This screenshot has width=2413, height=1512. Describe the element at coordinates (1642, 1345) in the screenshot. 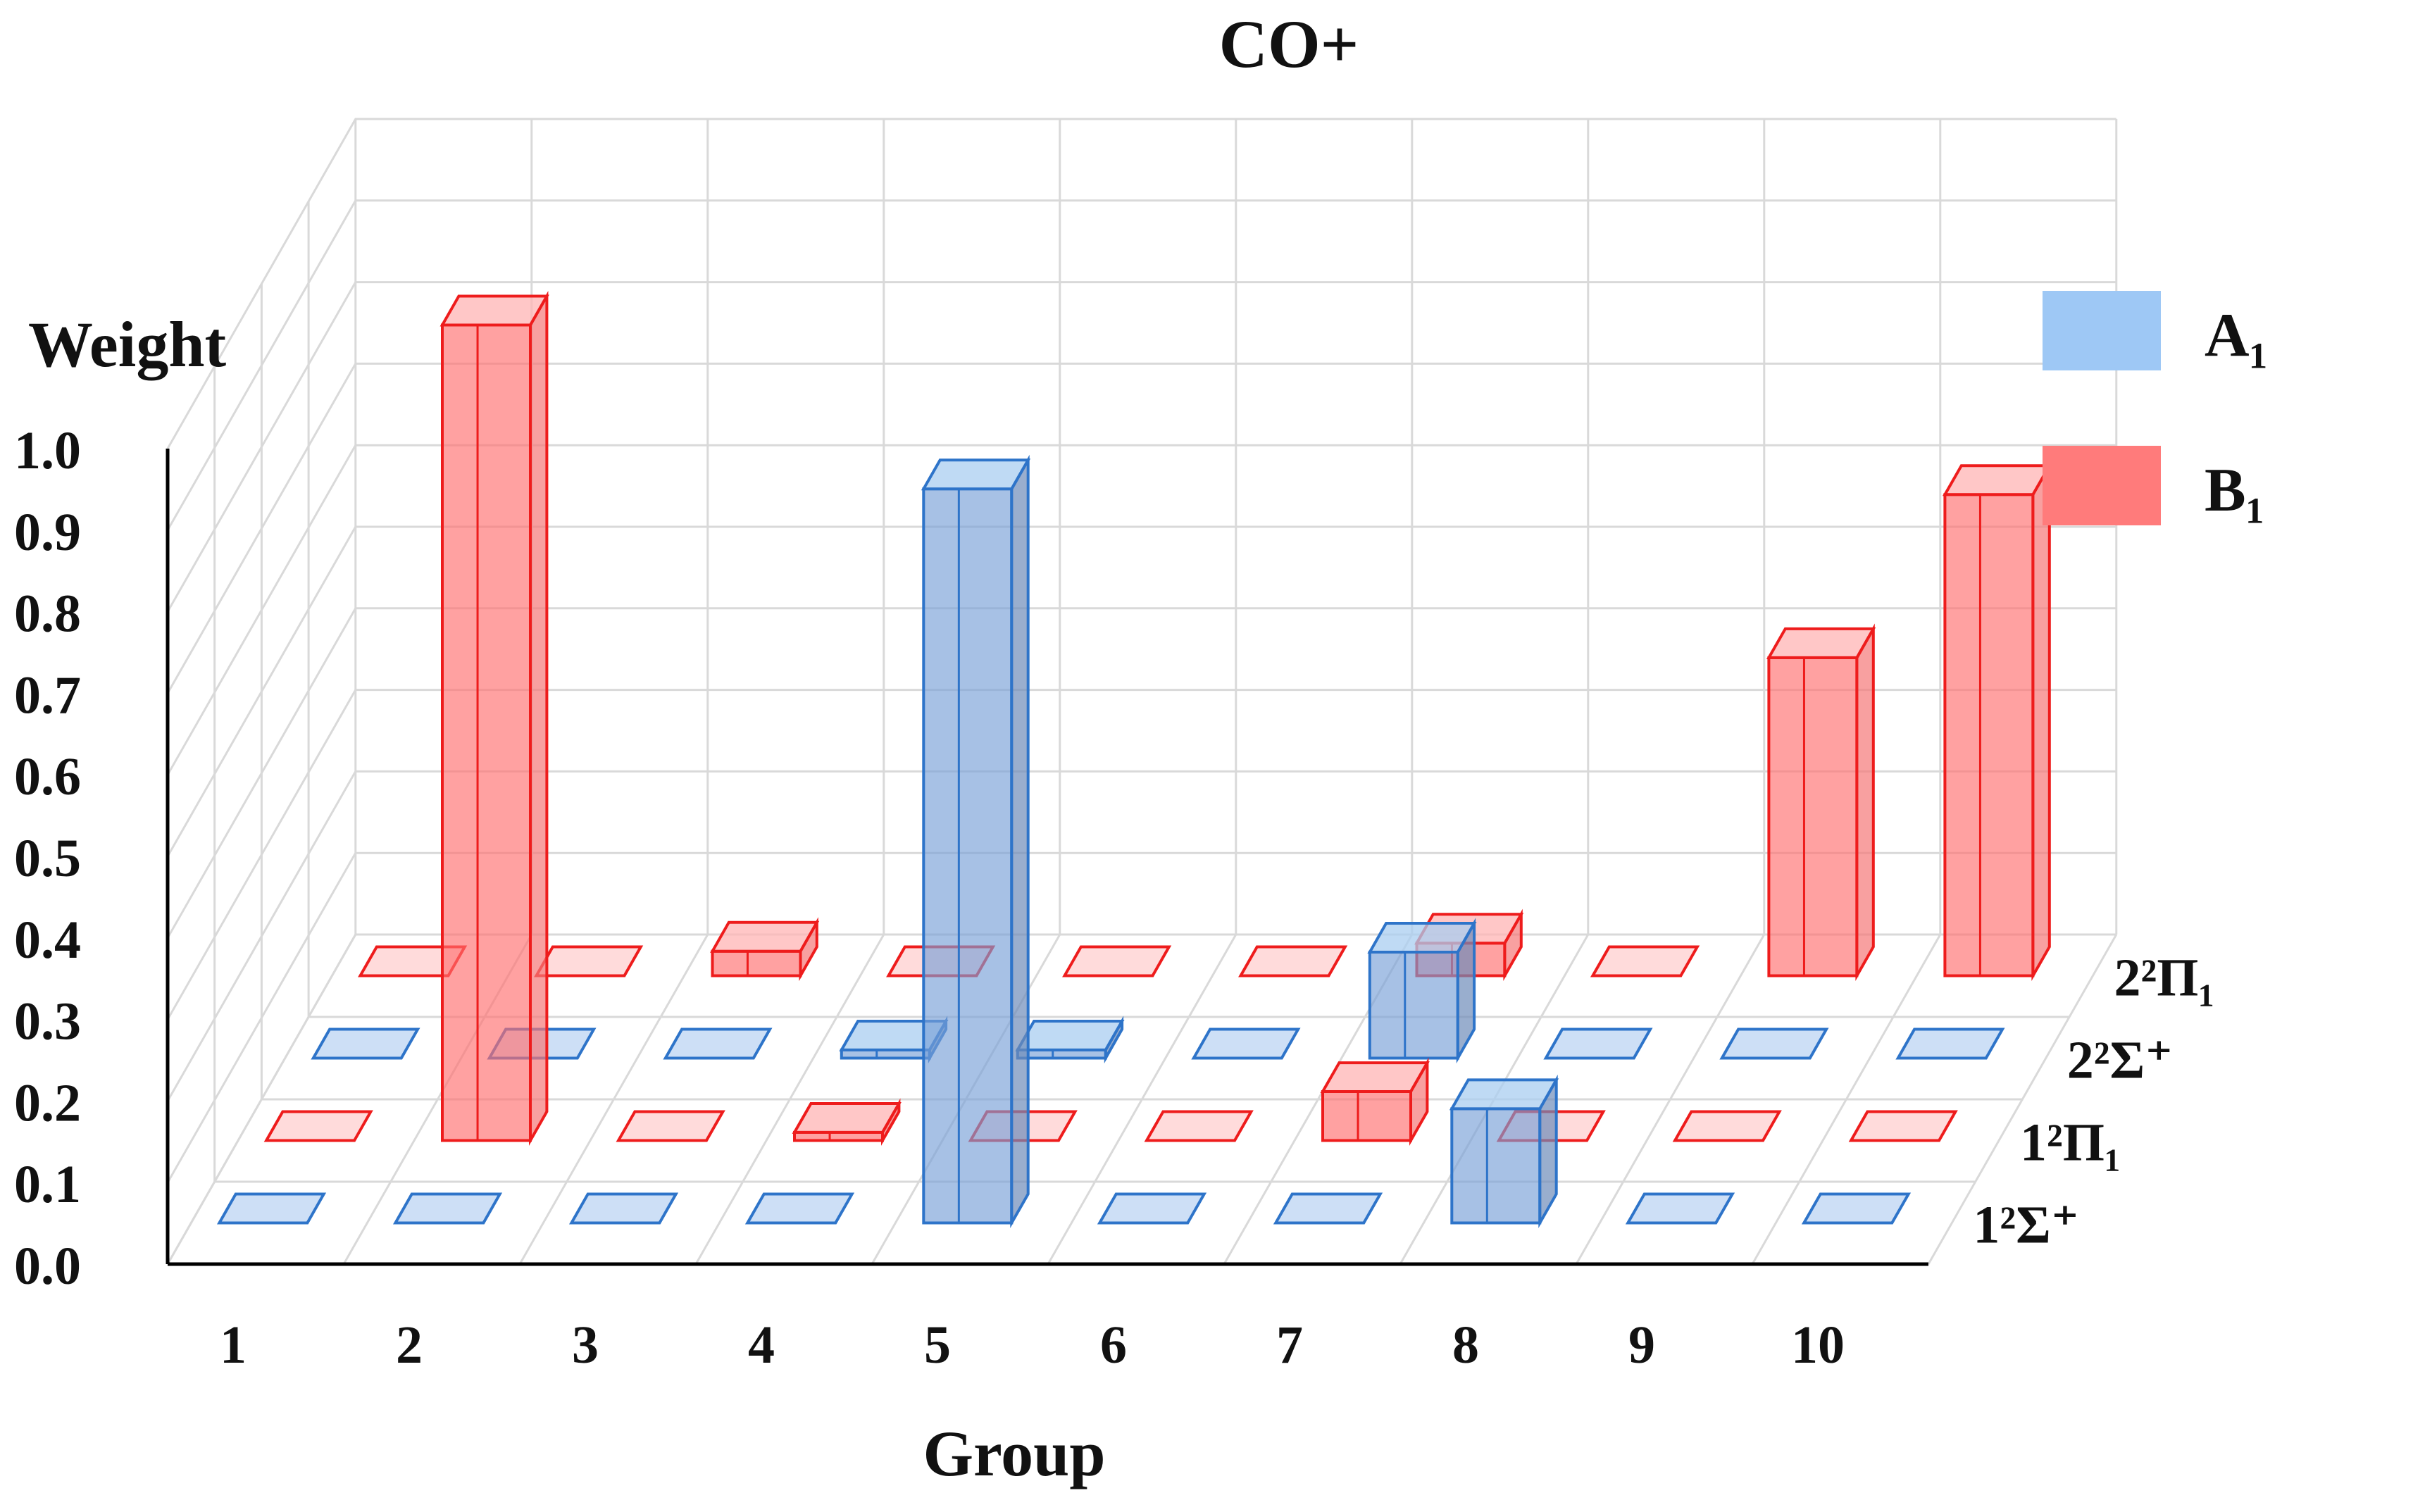

I see `x-tick-label: 9` at that location.